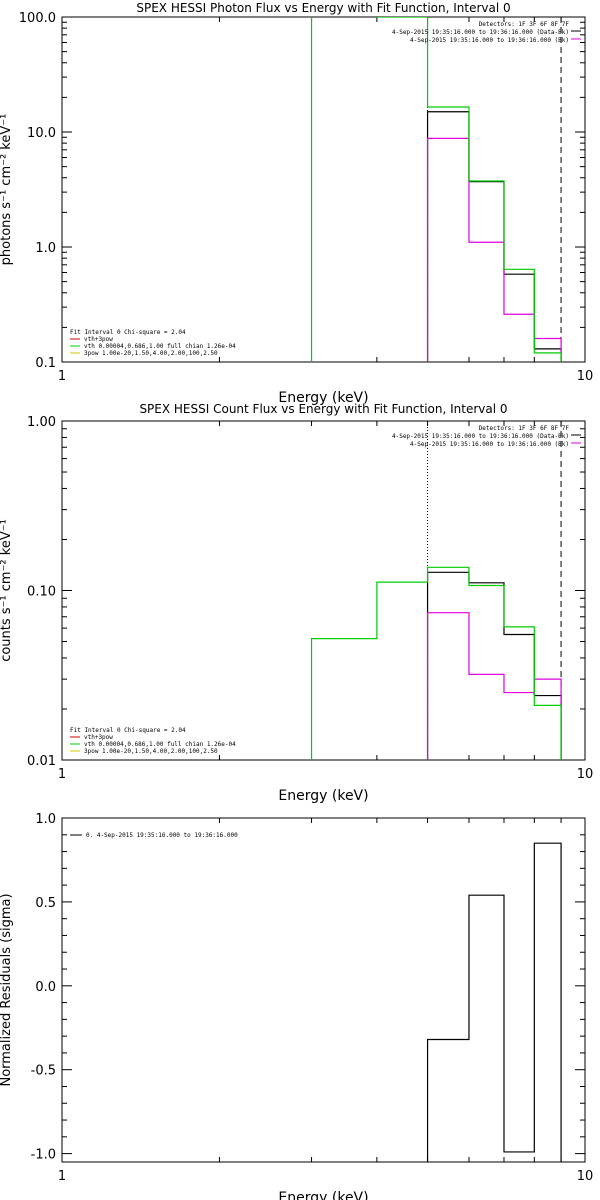 This screenshot has height=1200, width=600. What do you see at coordinates (43, 1071) in the screenshot?
I see `y-tick-label: -0.5` at bounding box center [43, 1071].